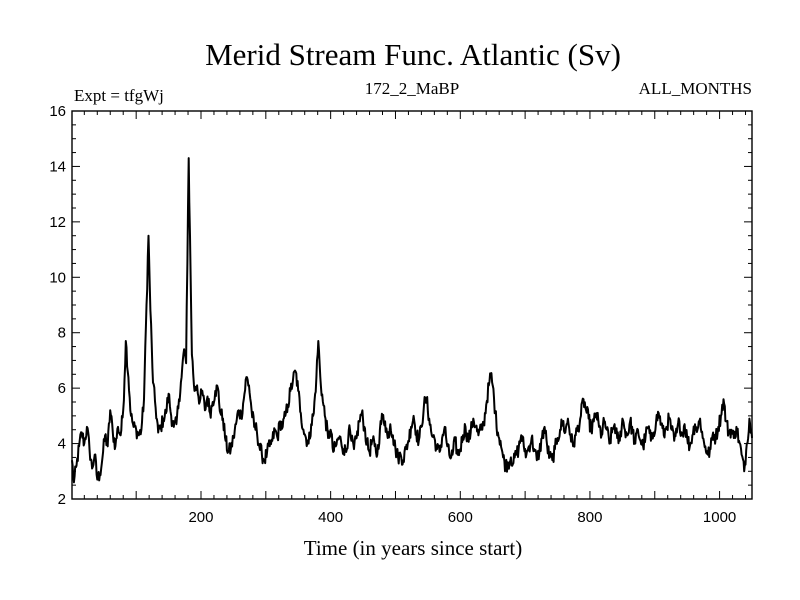  I want to click on y-tick-label: 12, so click(57, 222).